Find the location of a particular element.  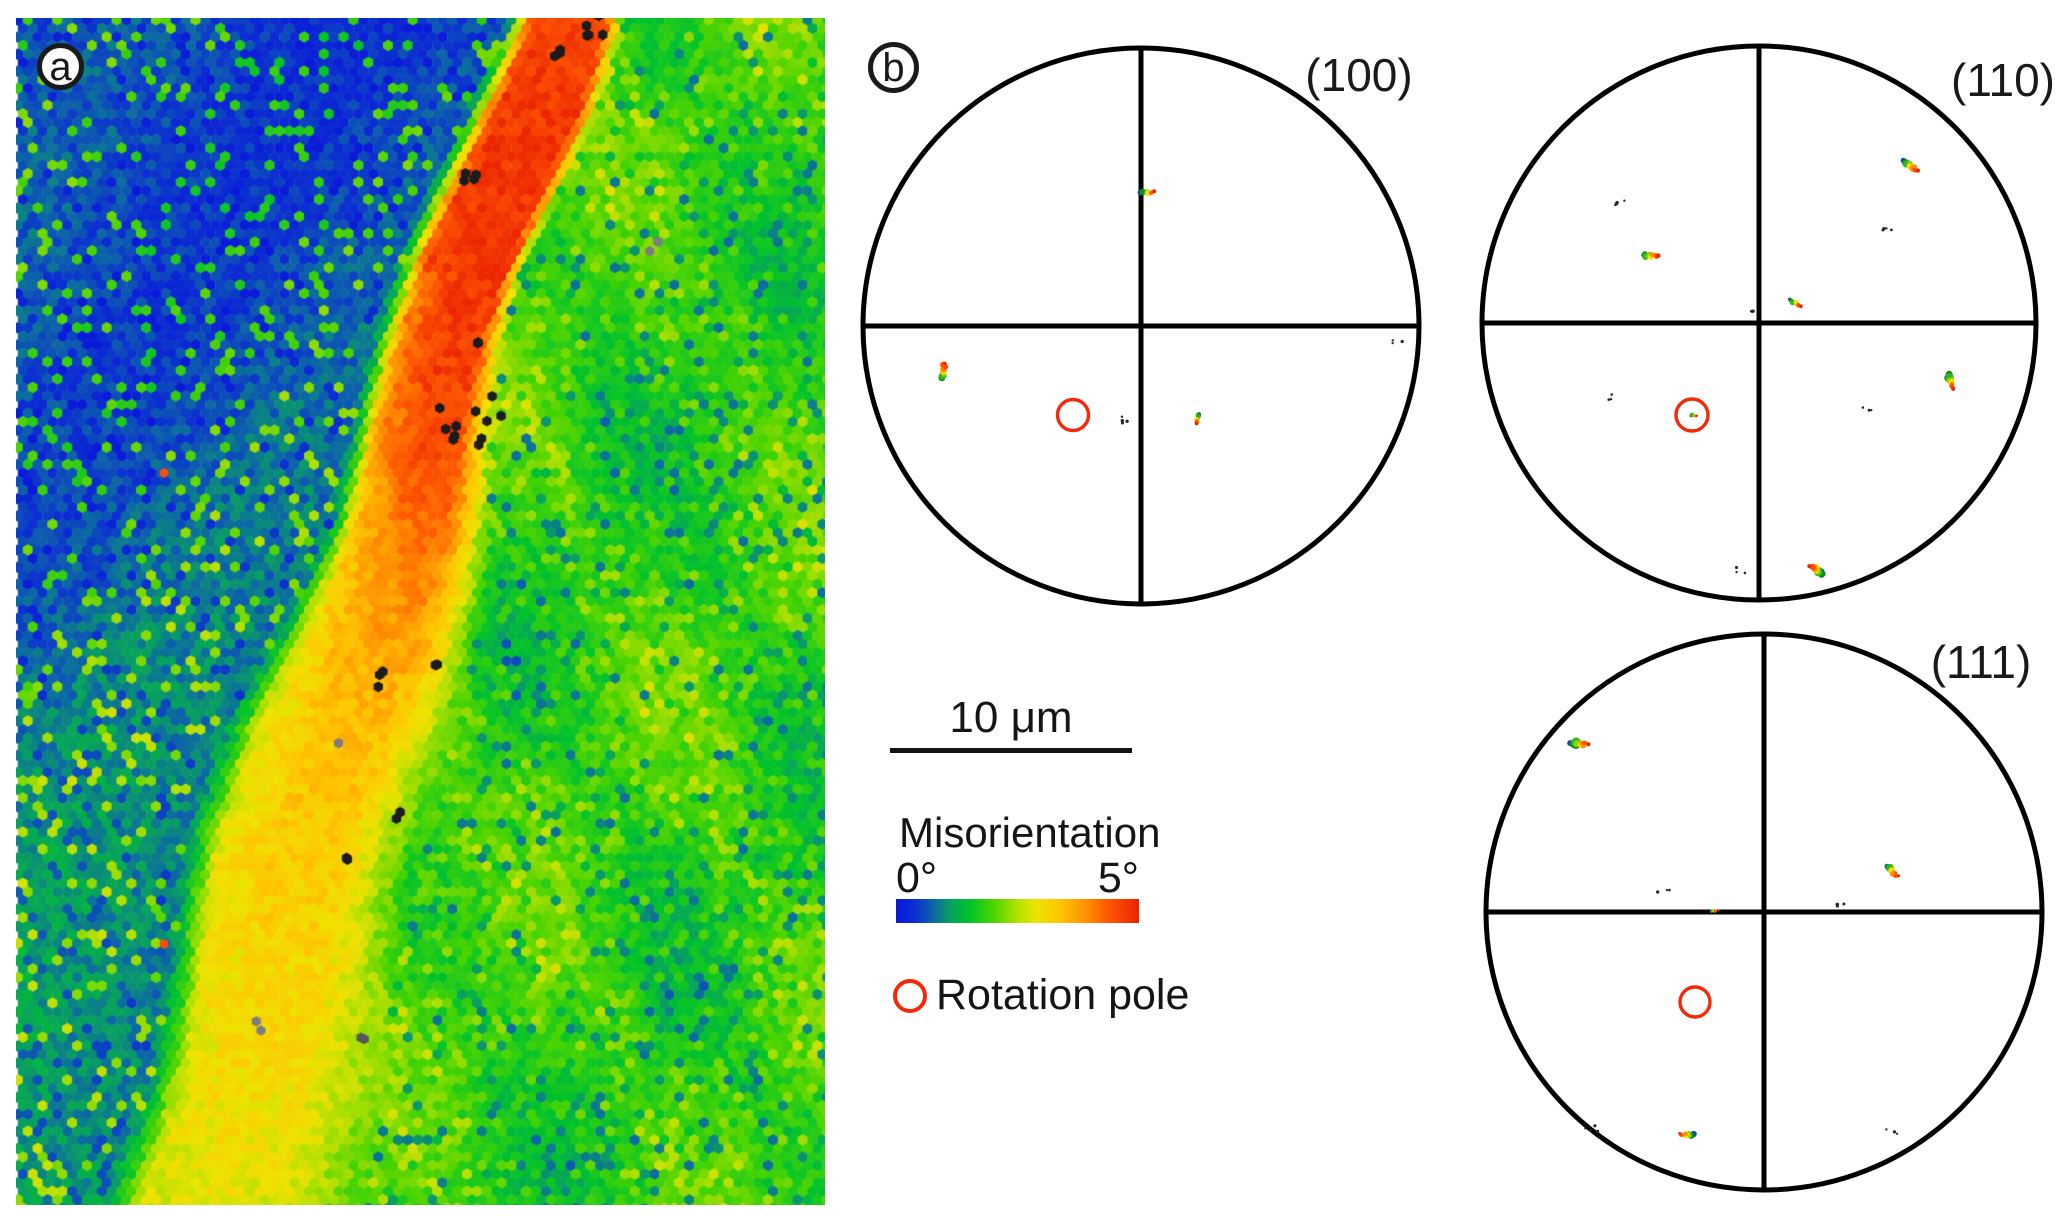

misorientation-title: Misorientation is located at coordinates (1030, 832).